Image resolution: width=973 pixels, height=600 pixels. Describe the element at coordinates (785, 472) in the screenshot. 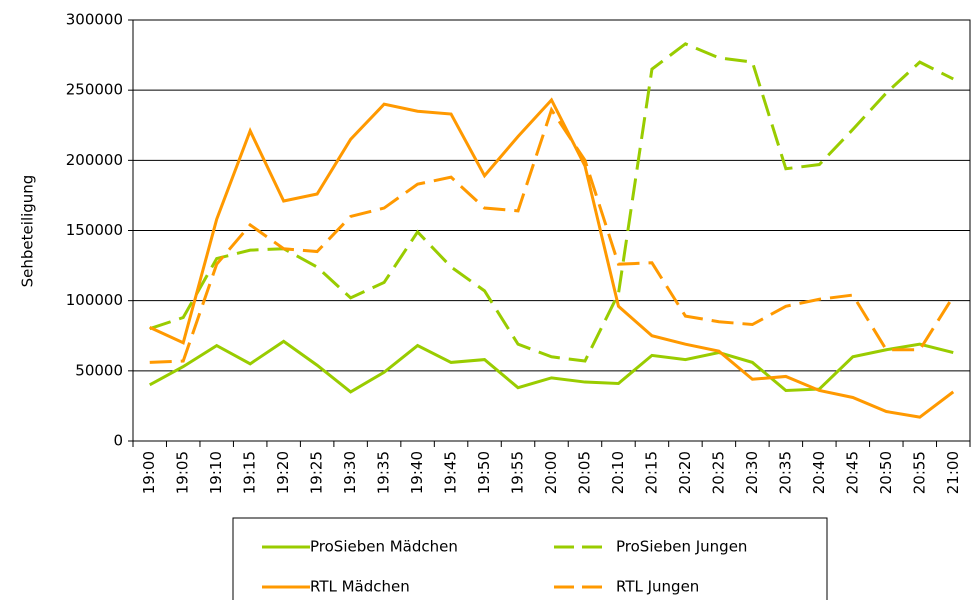

I see `x-tick-label: 20:35` at that location.